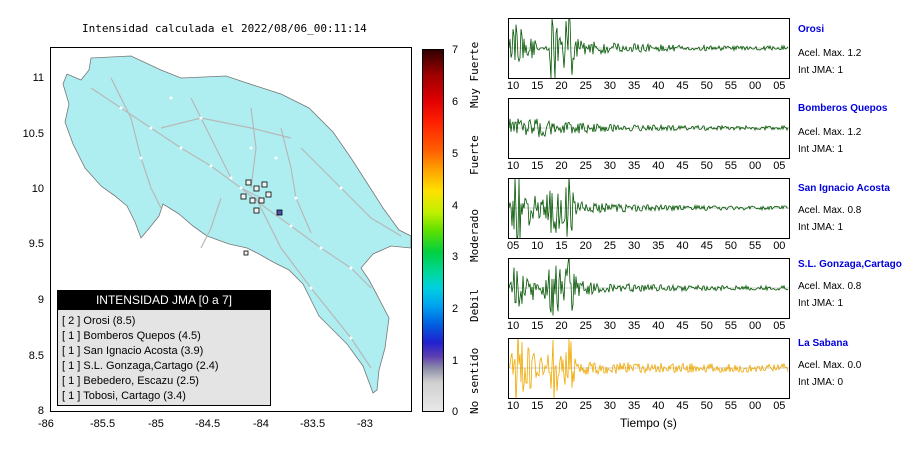 Image resolution: width=910 pixels, height=460 pixels. I want to click on station-acel: Acel. Max. 0.8, so click(830, 286).